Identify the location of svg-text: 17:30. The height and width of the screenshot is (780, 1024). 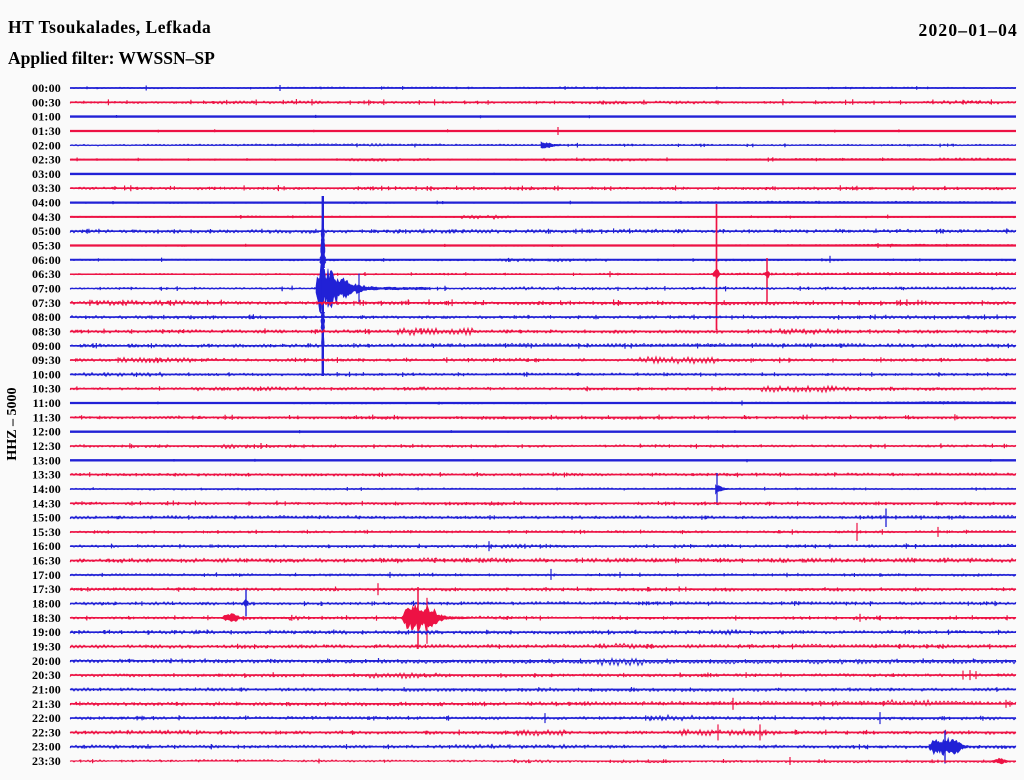
(46, 589).